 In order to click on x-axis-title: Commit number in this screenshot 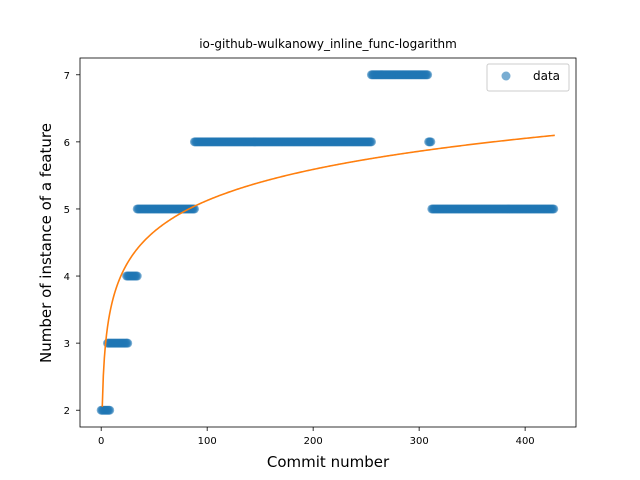, I will do `click(328, 462)`.